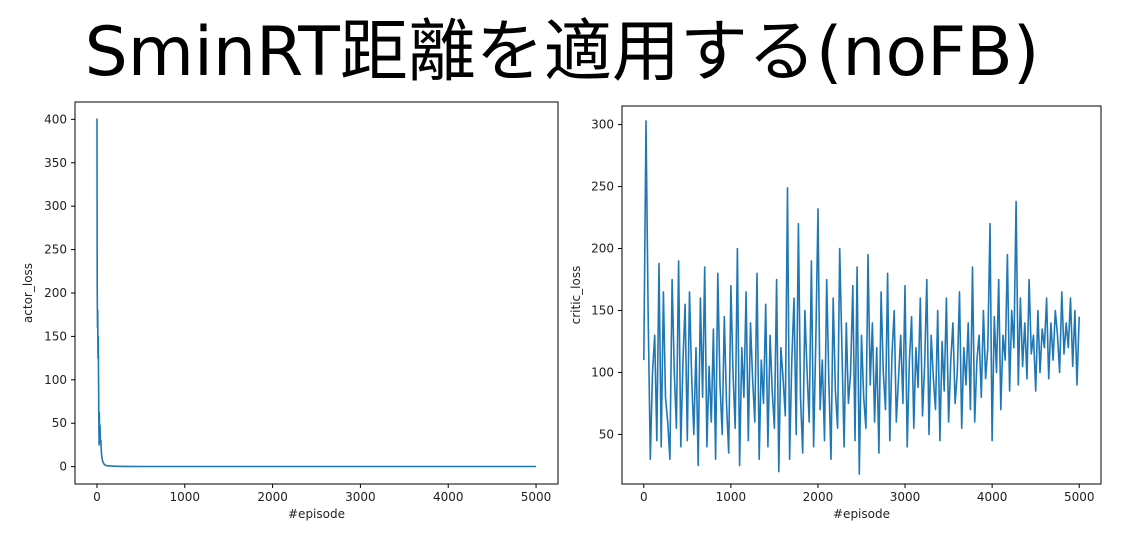 This screenshot has width=1124, height=533. I want to click on critic-y-tick-label: 150, so click(602, 310).